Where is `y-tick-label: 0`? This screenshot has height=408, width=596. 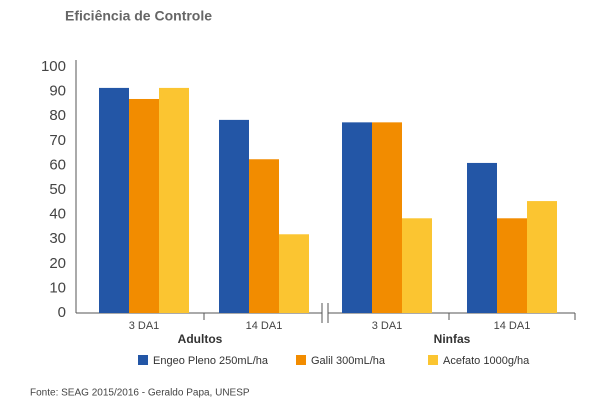 y-tick-label: 0 is located at coordinates (62, 312).